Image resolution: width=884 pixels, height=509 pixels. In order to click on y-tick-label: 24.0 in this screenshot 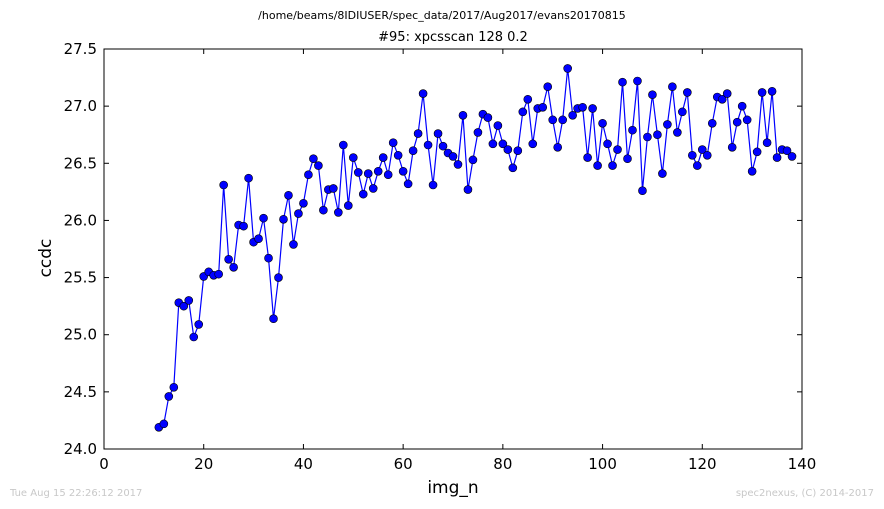, I will do `click(80, 449)`.